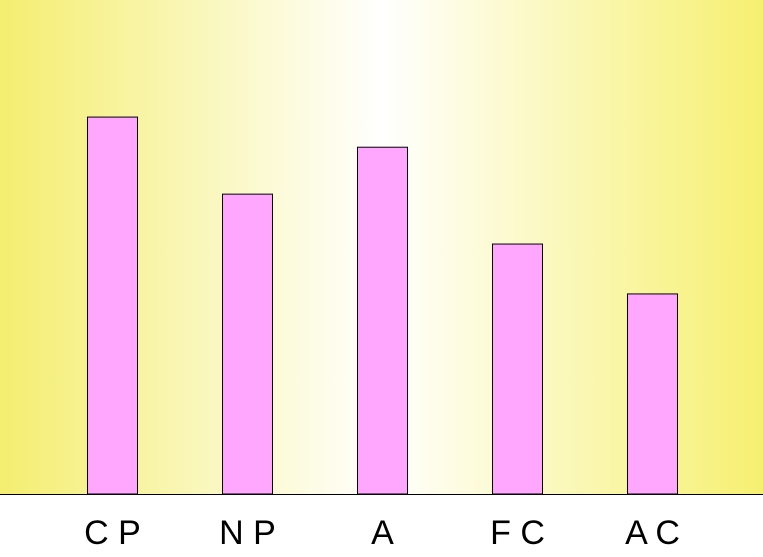  I want to click on x-tick-label: A, so click(382, 533).